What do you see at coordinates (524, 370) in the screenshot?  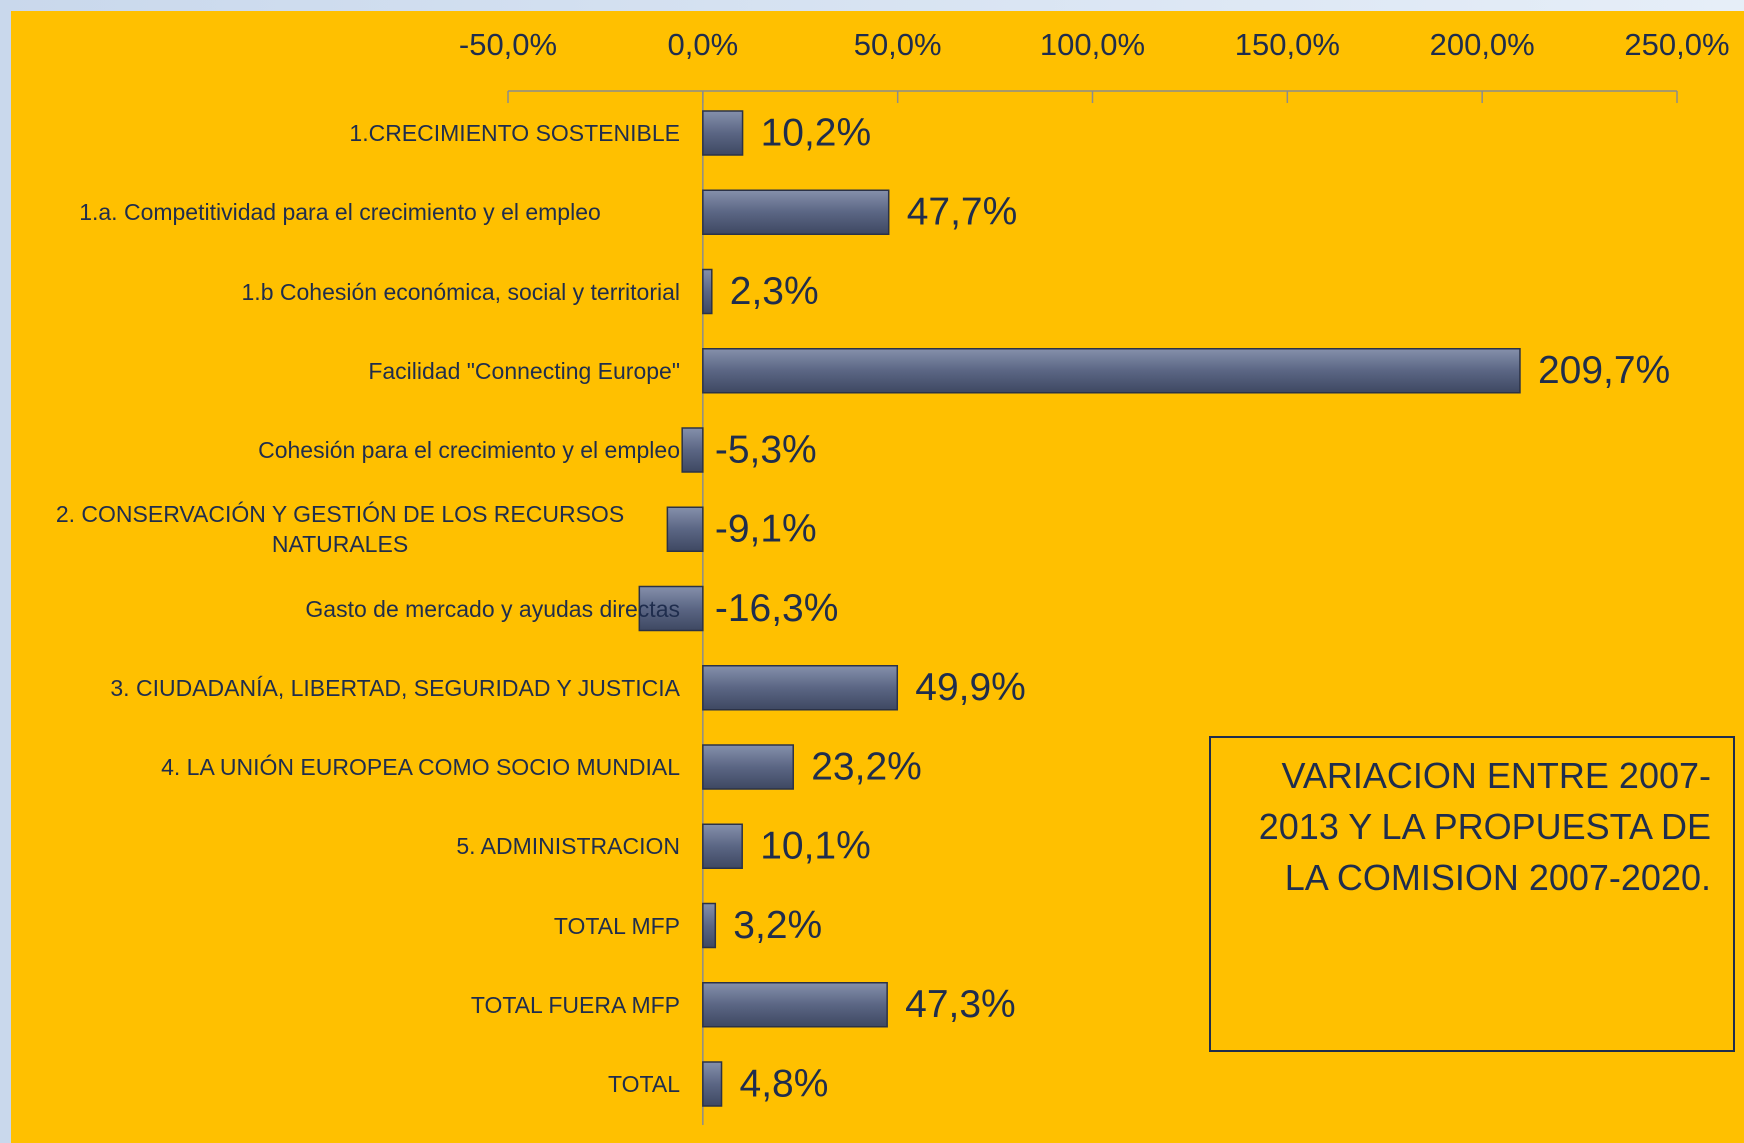 I see `category-label: Facilidad "Connecting Europe"` at bounding box center [524, 370].